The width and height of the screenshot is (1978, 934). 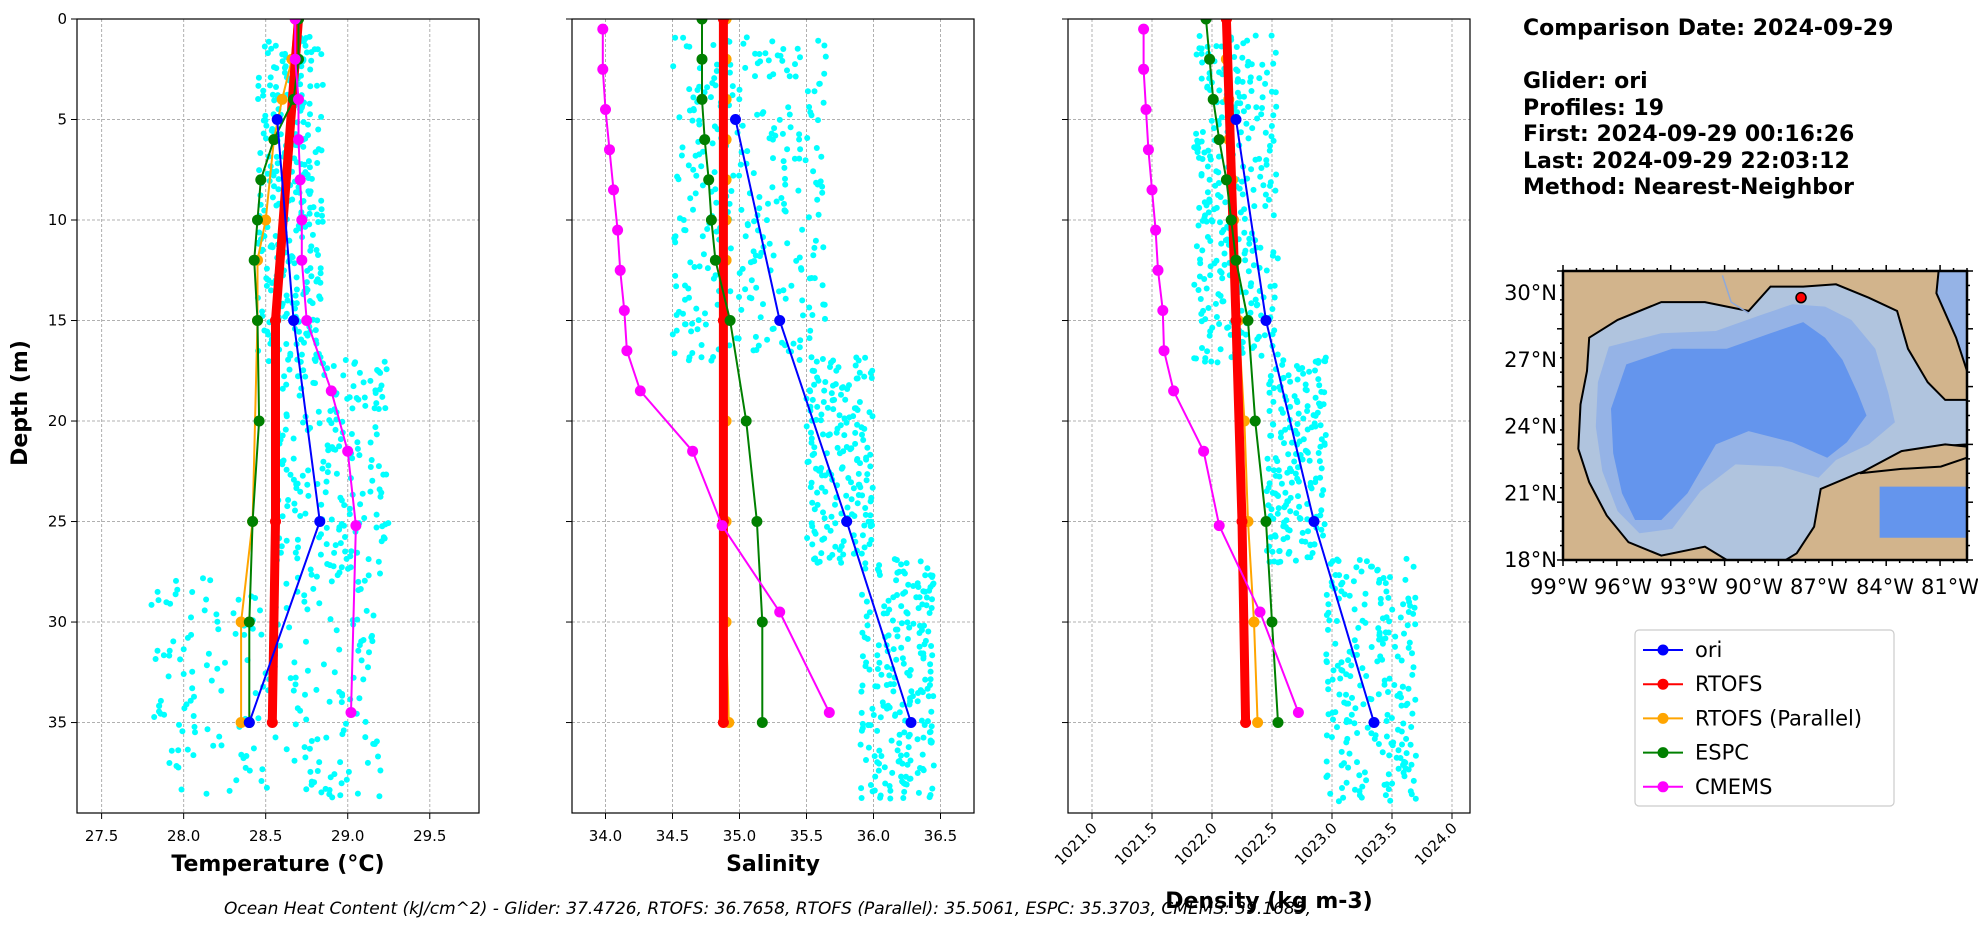 I want to click on x-axis-label: Temperature (°C), so click(x=277, y=864).